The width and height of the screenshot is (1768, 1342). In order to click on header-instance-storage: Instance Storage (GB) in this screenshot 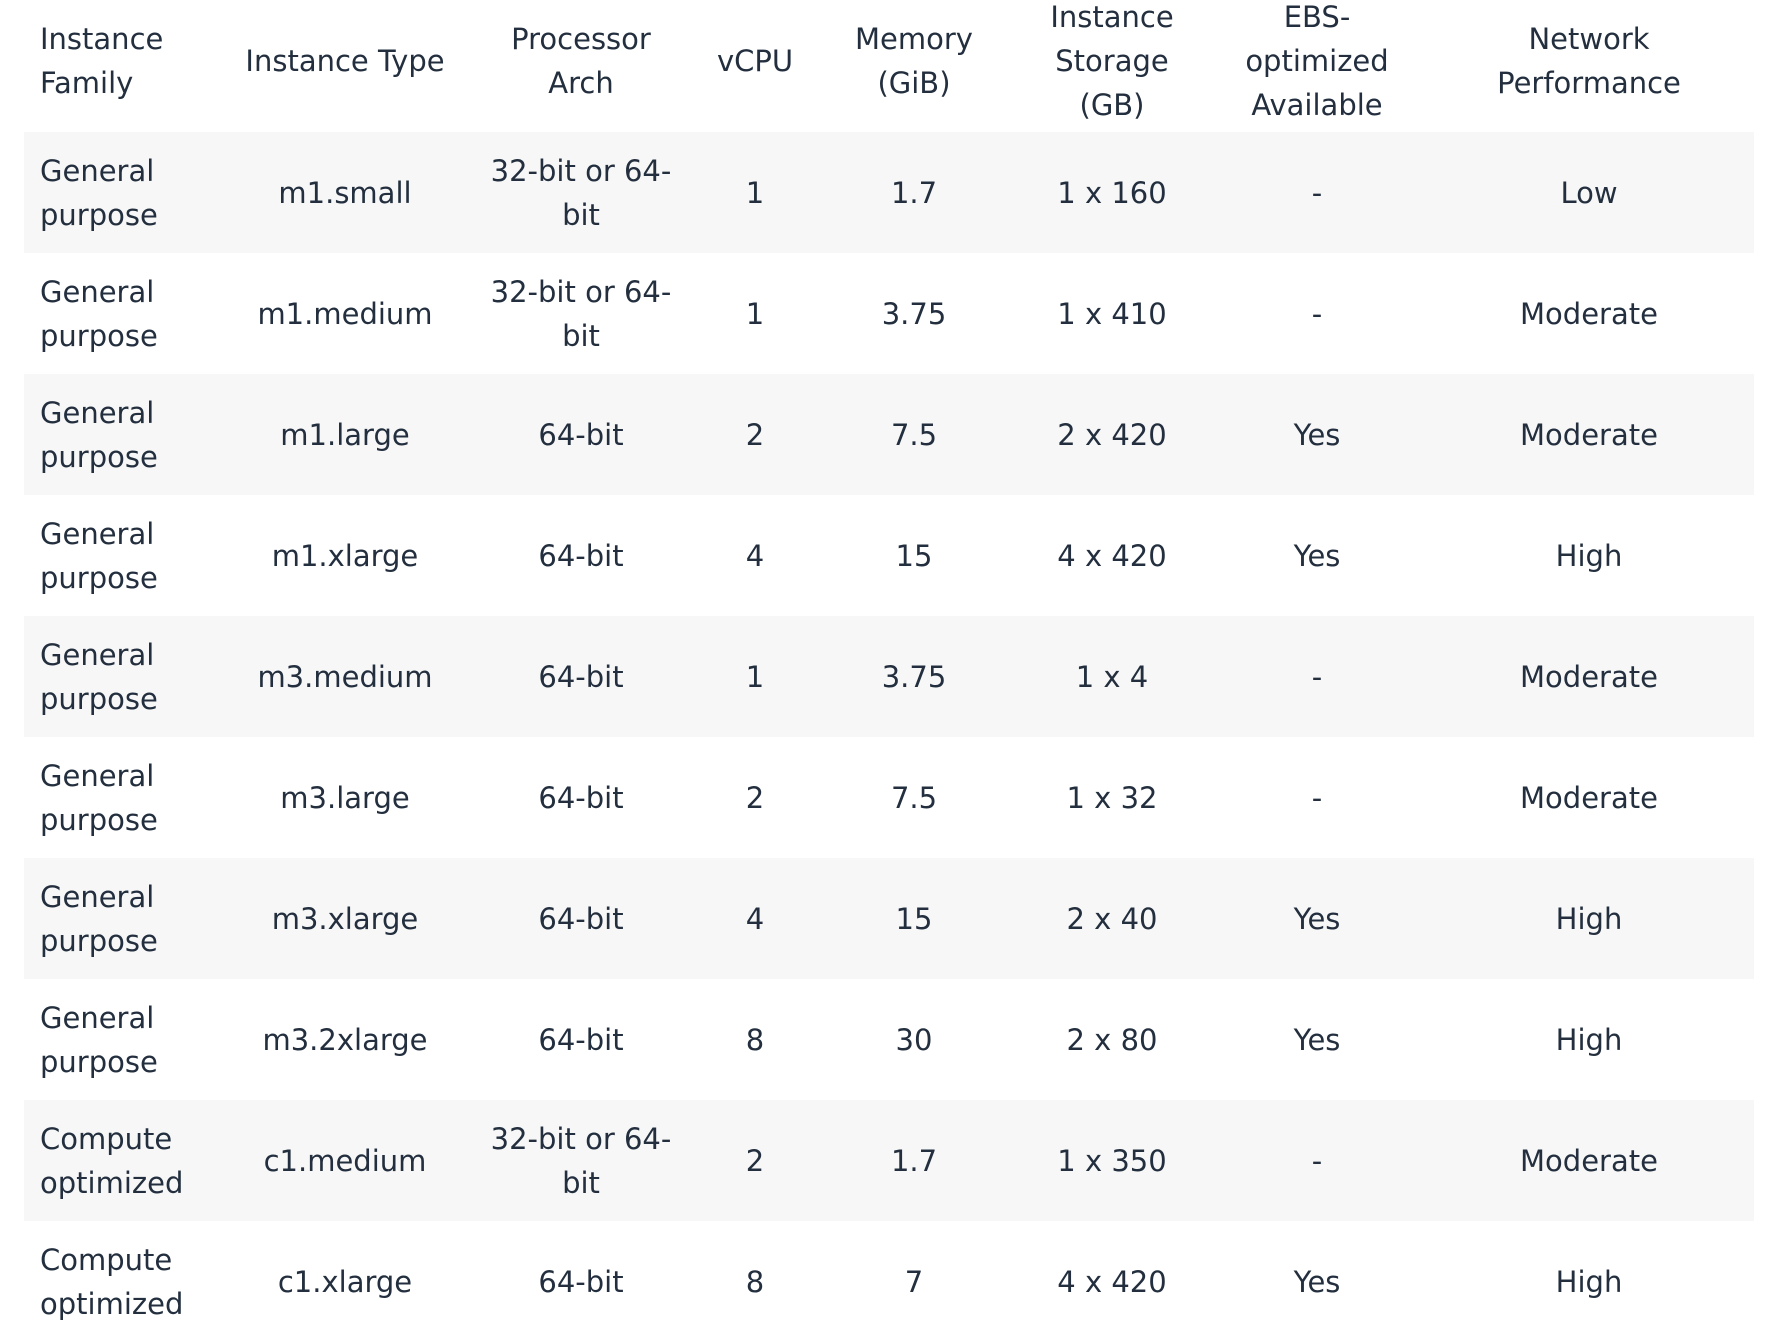, I will do `click(1112, 61)`.